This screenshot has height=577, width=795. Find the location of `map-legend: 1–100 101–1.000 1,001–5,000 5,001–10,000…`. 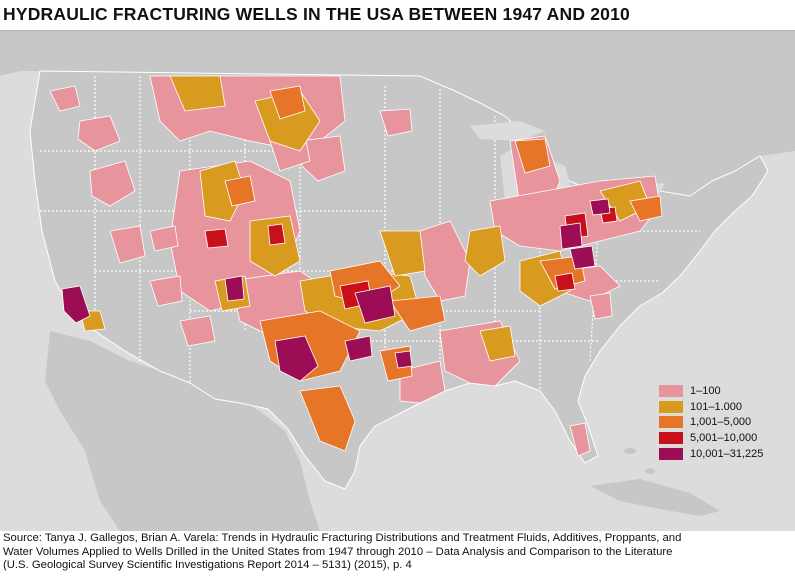

map-legend: 1–100 101–1.000 1,001–5,000 5,001–10,000… is located at coordinates (724, 422).